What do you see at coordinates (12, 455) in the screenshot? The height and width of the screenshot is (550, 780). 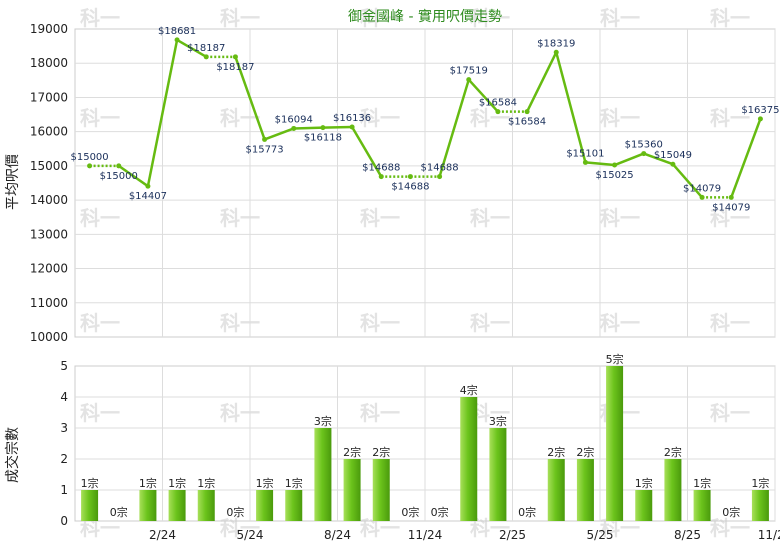 I see `volume-axis-title: 成交宗數` at bounding box center [12, 455].